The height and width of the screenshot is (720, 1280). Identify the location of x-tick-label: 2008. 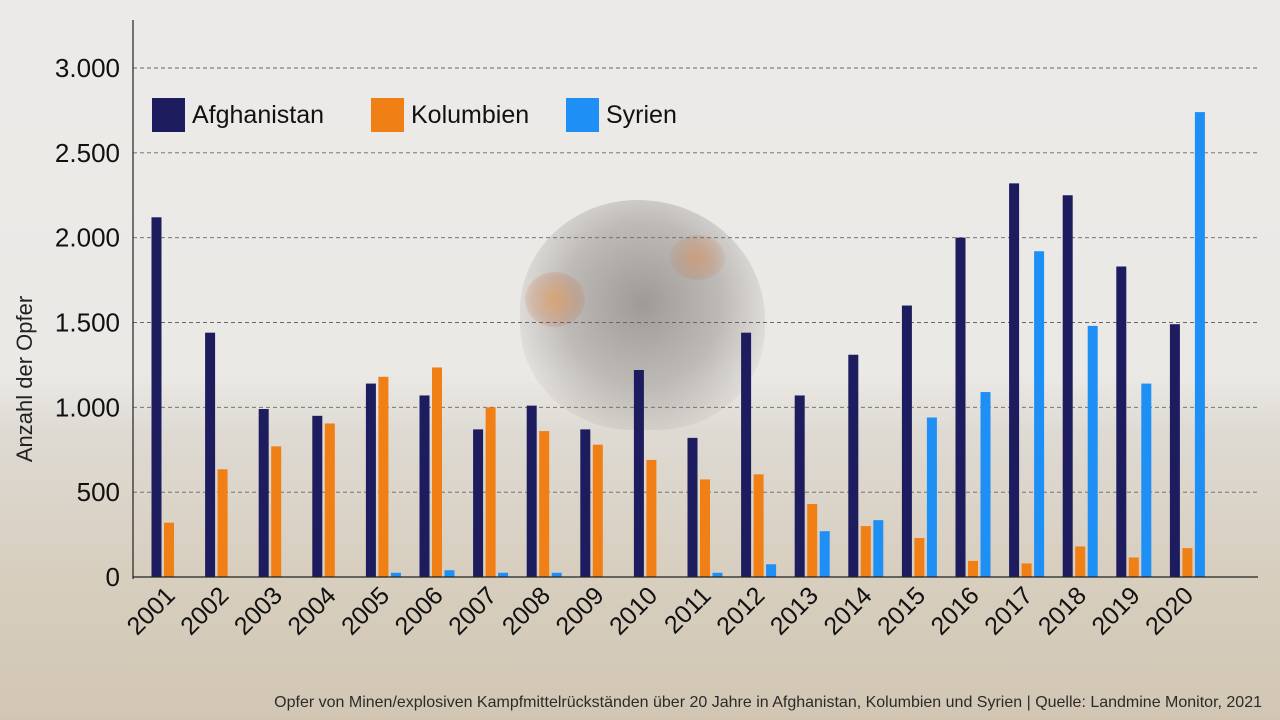
(526, 610).